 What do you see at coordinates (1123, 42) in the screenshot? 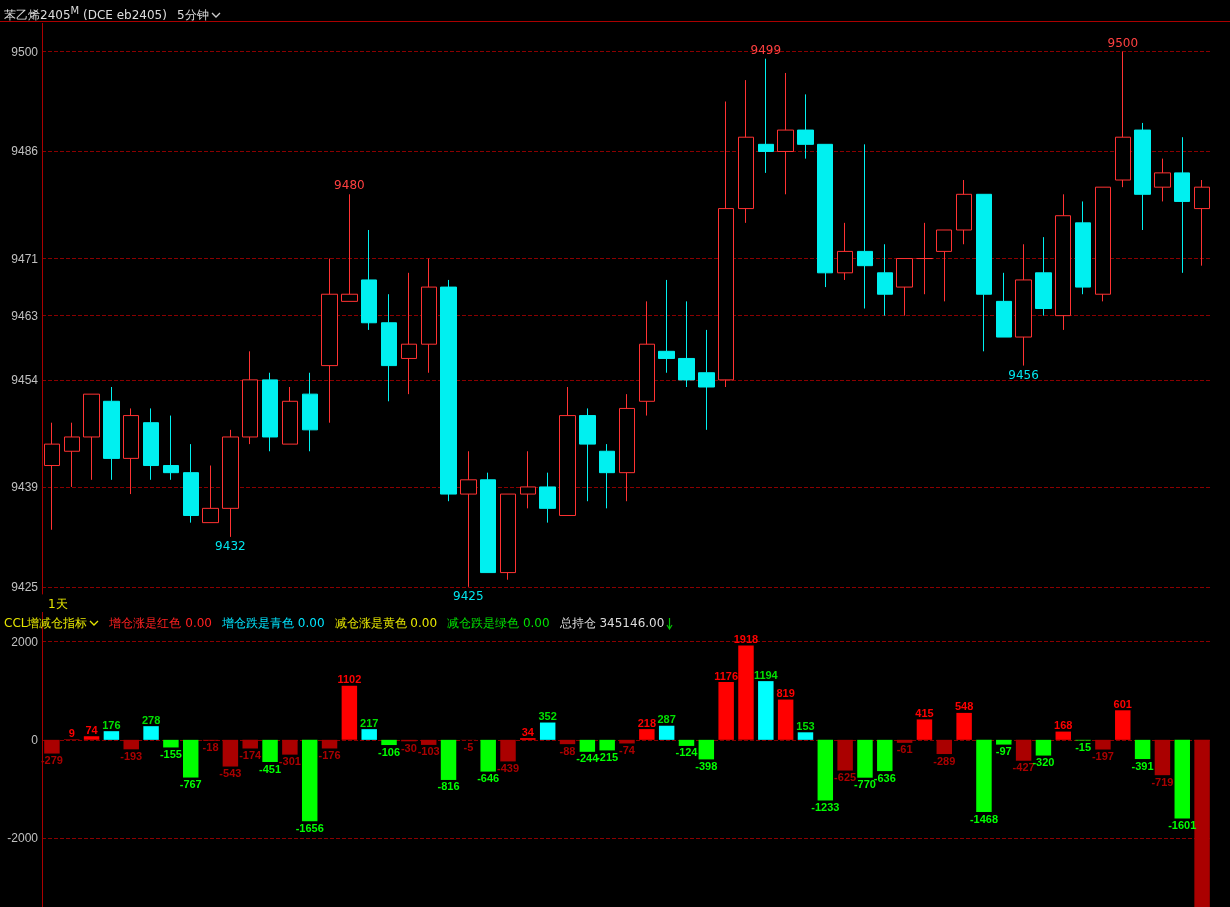
I see `annotation: 9500` at bounding box center [1123, 42].